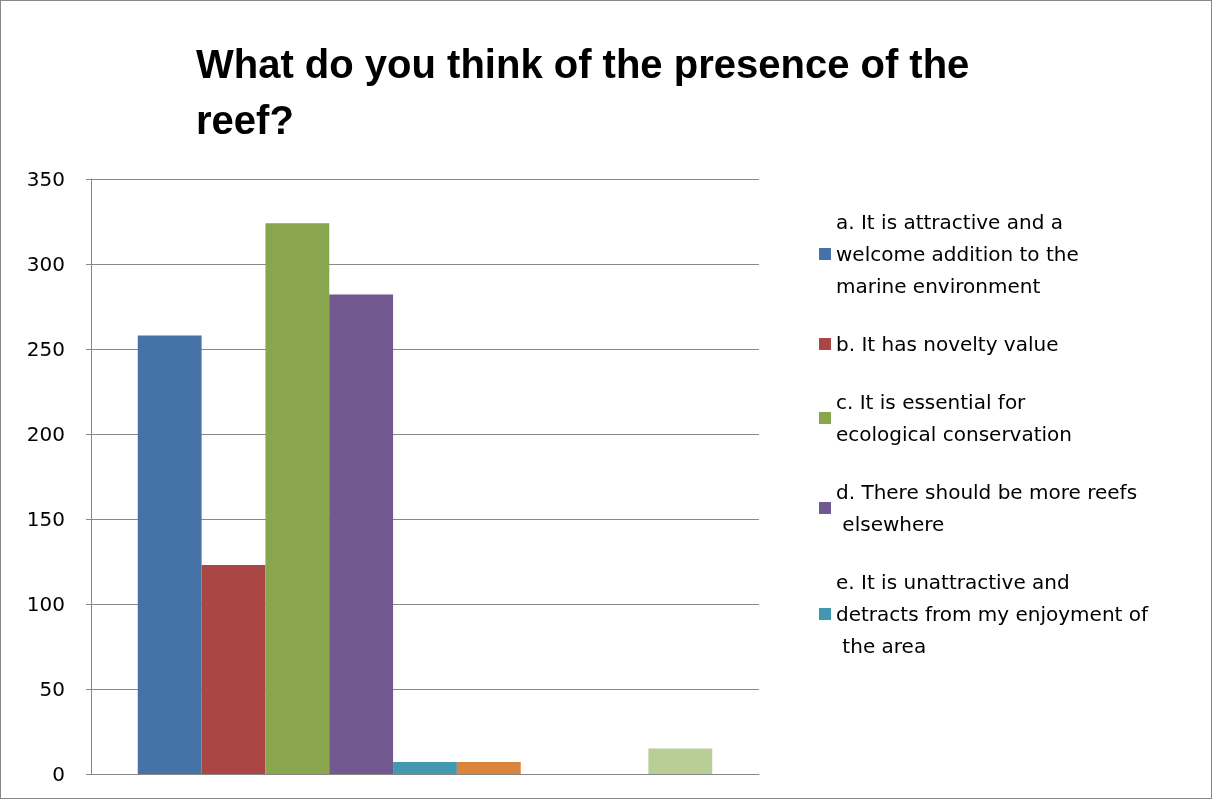 The width and height of the screenshot is (1212, 799). Describe the element at coordinates (987, 508) in the screenshot. I see `legend-label: d. There should be more reefs elsewhere` at that location.